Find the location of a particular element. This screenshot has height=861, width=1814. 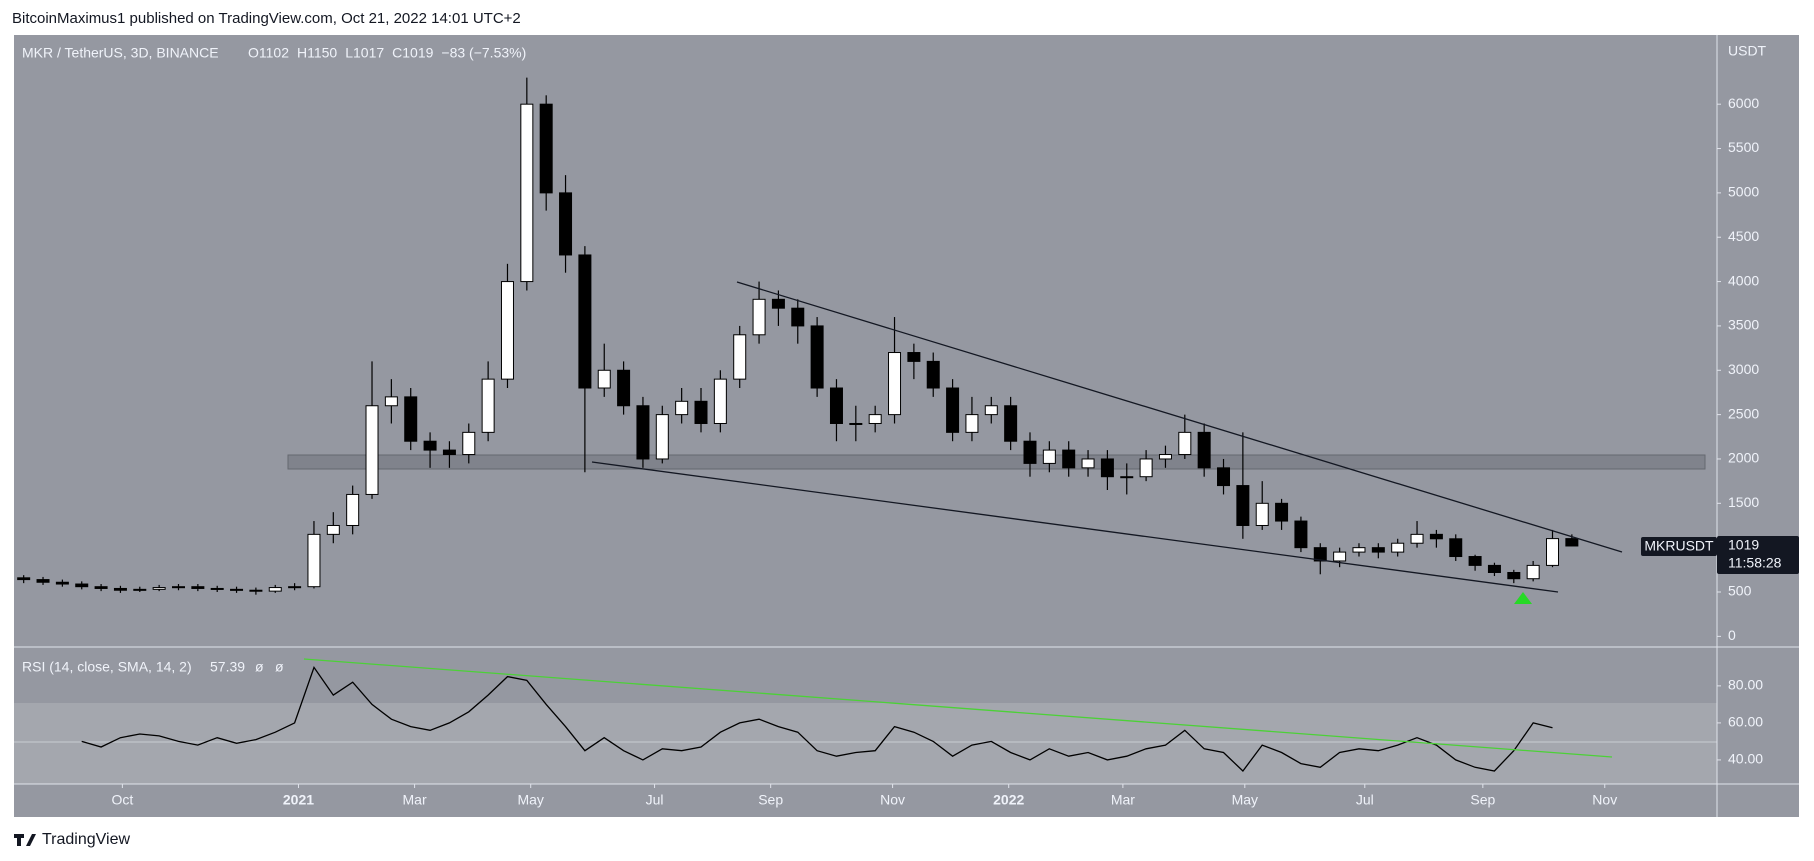

footer-logo is located at coordinates (25, 840).